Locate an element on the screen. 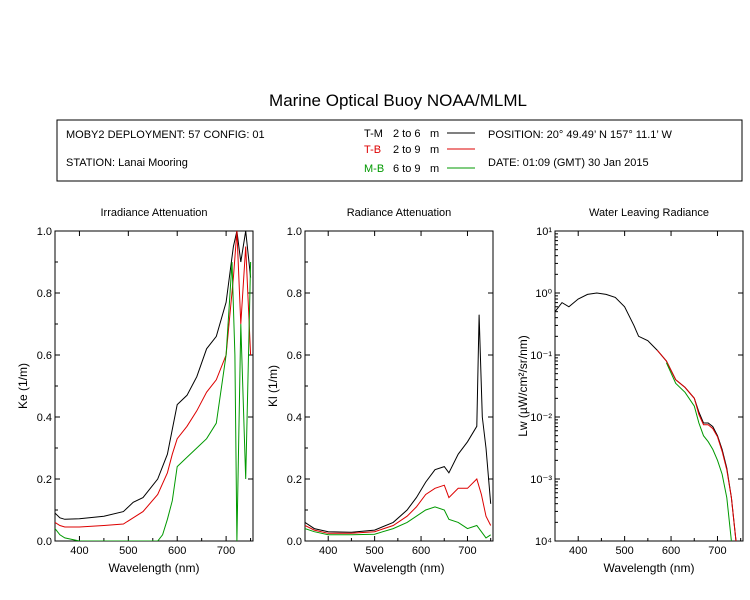 The height and width of the screenshot is (600, 750). legend-range: 2 to 9 is located at coordinates (407, 150).